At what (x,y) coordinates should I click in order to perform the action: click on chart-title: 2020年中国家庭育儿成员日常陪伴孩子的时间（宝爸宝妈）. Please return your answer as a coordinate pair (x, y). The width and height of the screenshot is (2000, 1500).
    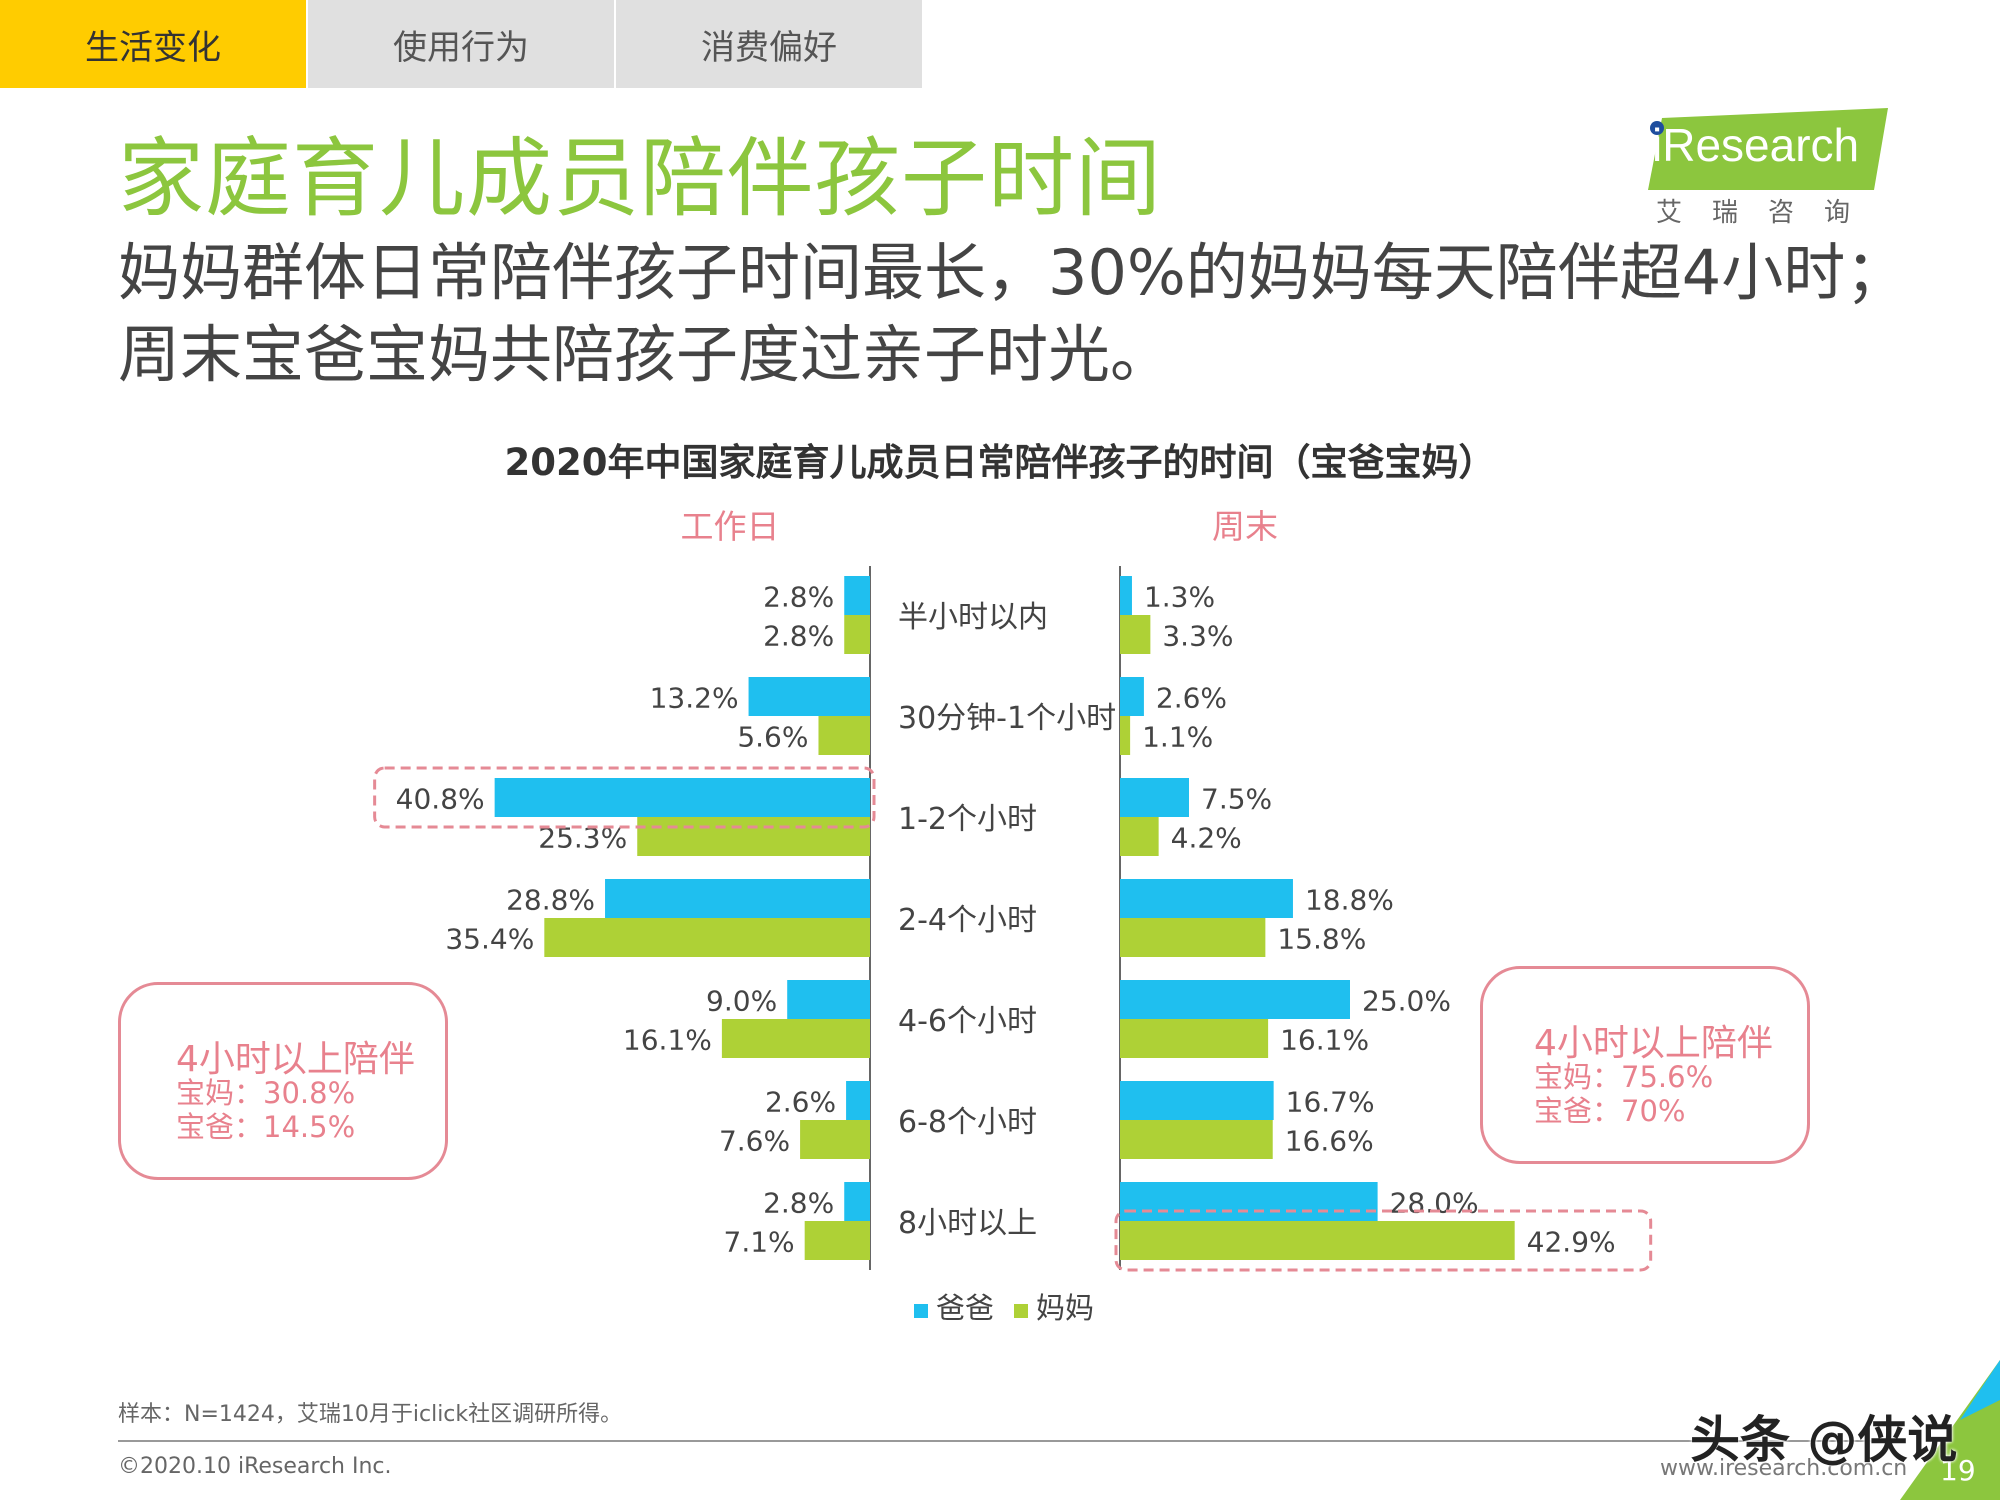
    Looking at the image, I should click on (1000, 462).